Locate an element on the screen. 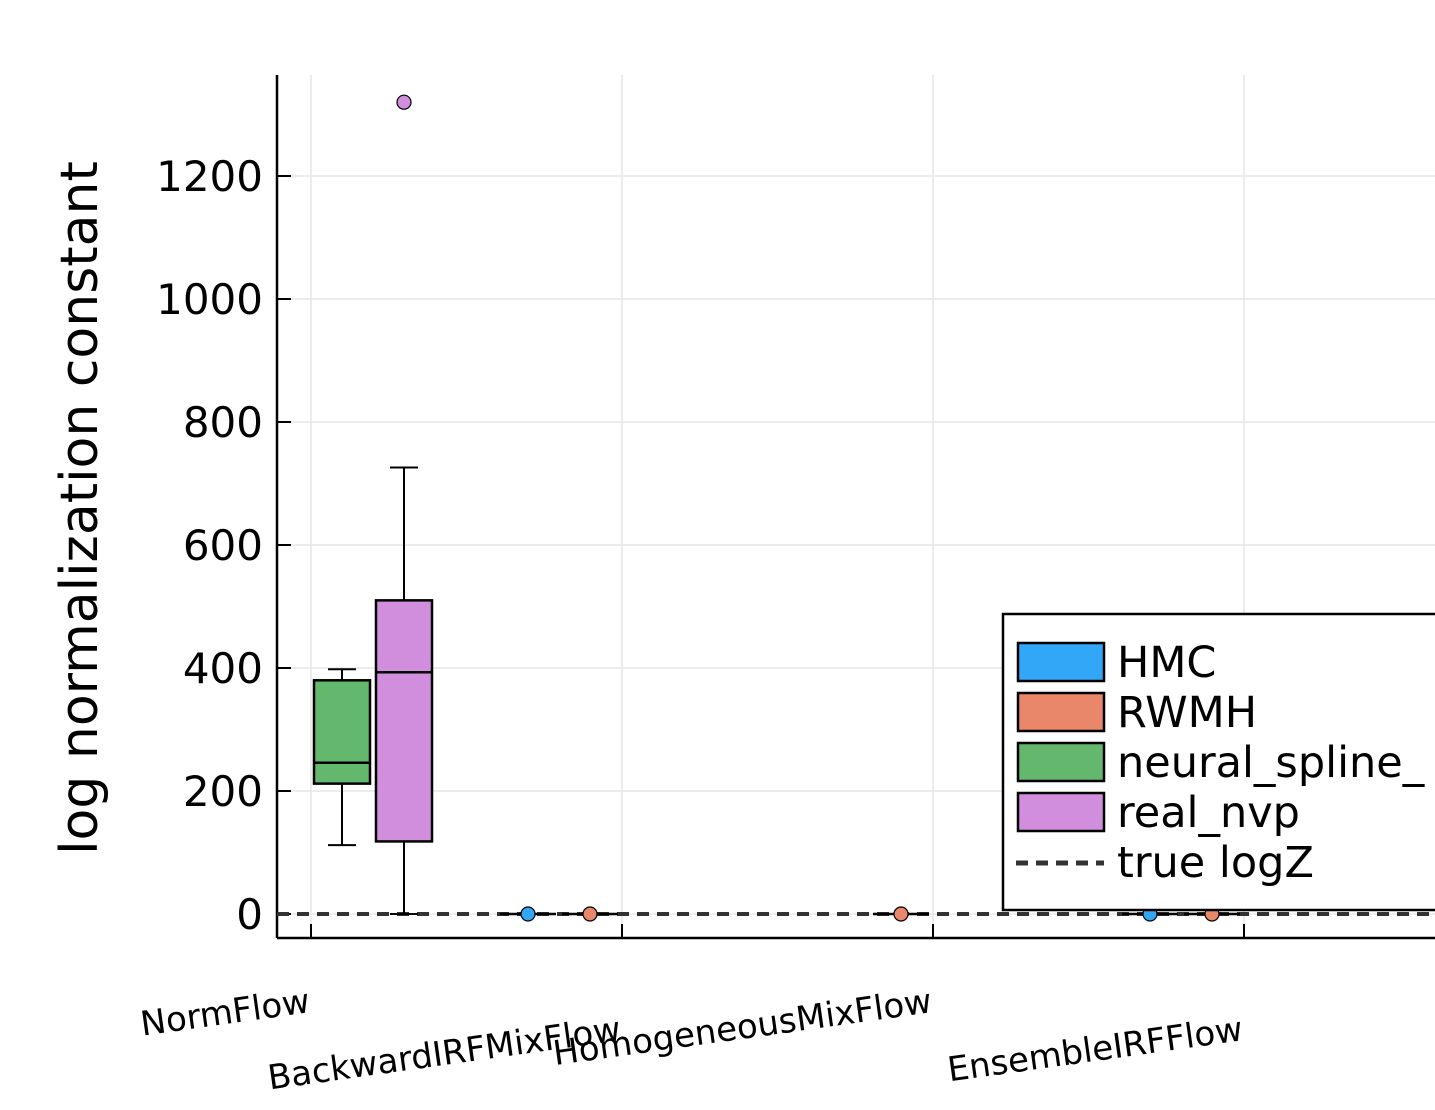 Image resolution: width=1435 pixels, height=1110 pixels. box-neural-spline-normflow is located at coordinates (342, 757).